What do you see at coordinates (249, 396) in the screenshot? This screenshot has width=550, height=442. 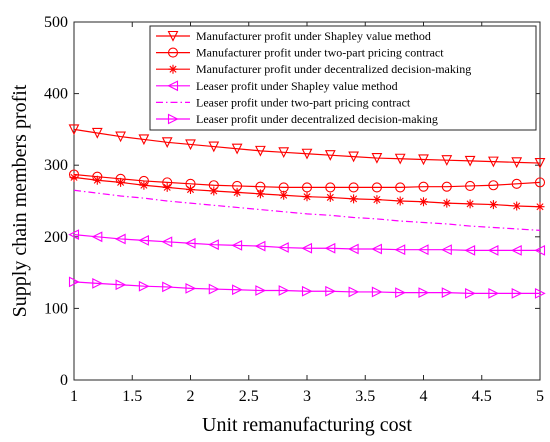 I see `x-tick-label: 2.5` at bounding box center [249, 396].